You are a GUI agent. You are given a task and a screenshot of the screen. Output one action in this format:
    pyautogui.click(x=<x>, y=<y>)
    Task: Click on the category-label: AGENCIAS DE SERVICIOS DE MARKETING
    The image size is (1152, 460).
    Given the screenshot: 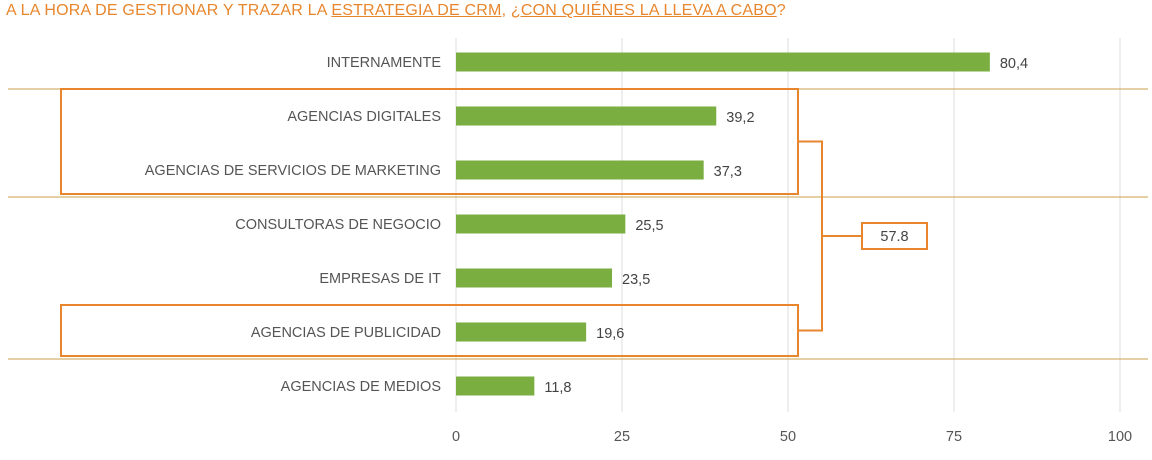 What is the action you would take?
    pyautogui.click(x=293, y=171)
    